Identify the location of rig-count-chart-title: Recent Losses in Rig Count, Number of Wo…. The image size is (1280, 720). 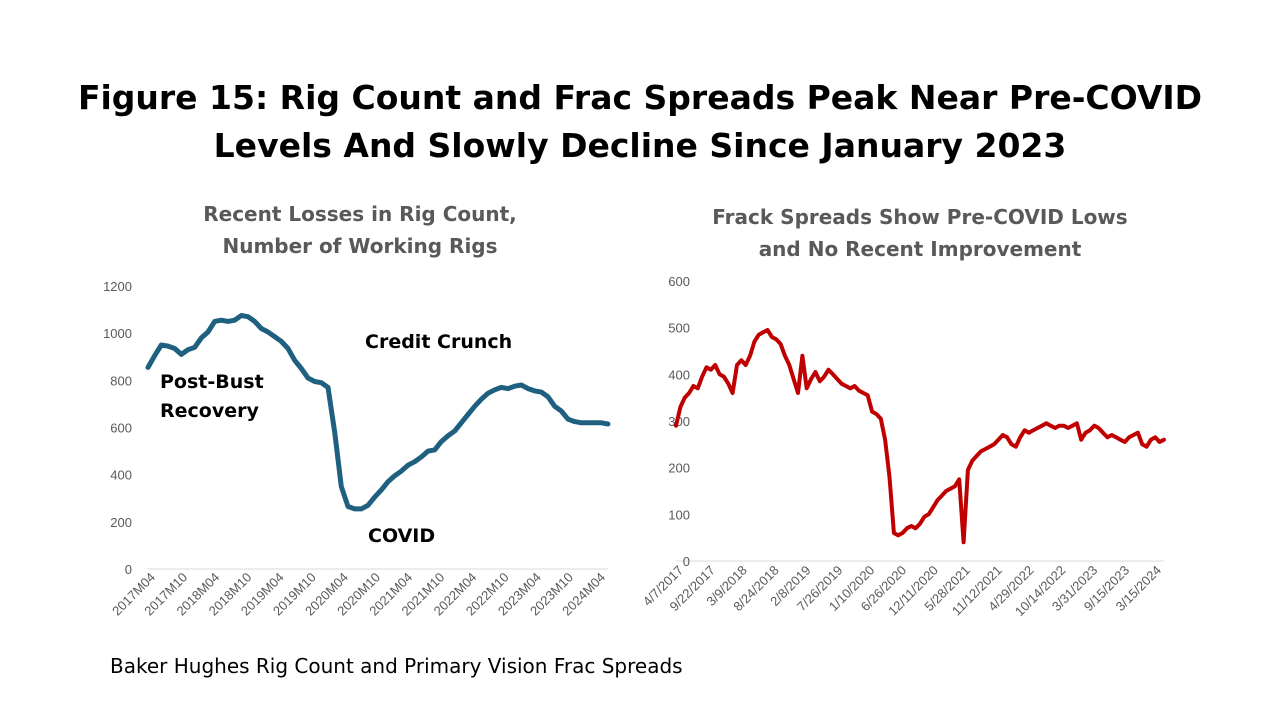
(360, 230).